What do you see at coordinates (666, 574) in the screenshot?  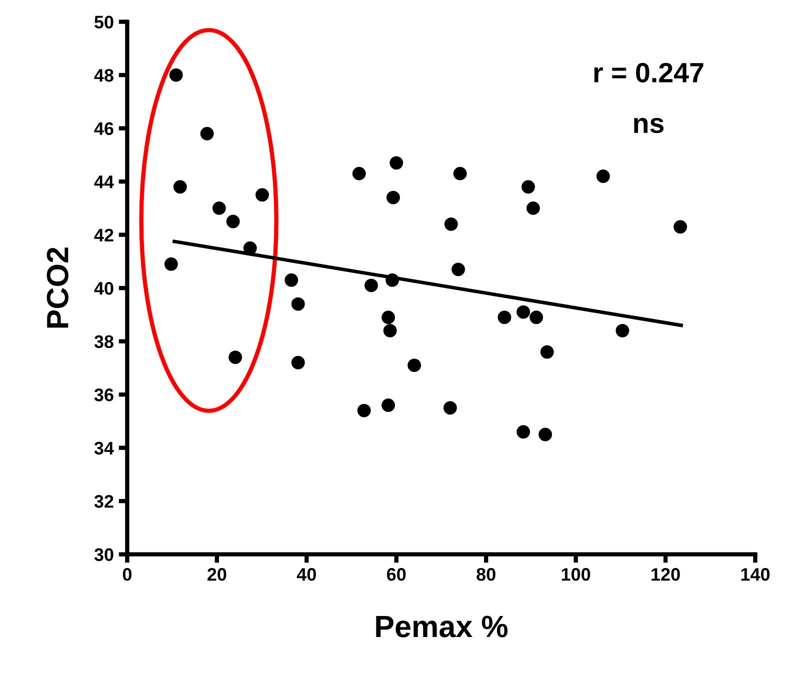 I see `x-tick-label: 120` at bounding box center [666, 574].